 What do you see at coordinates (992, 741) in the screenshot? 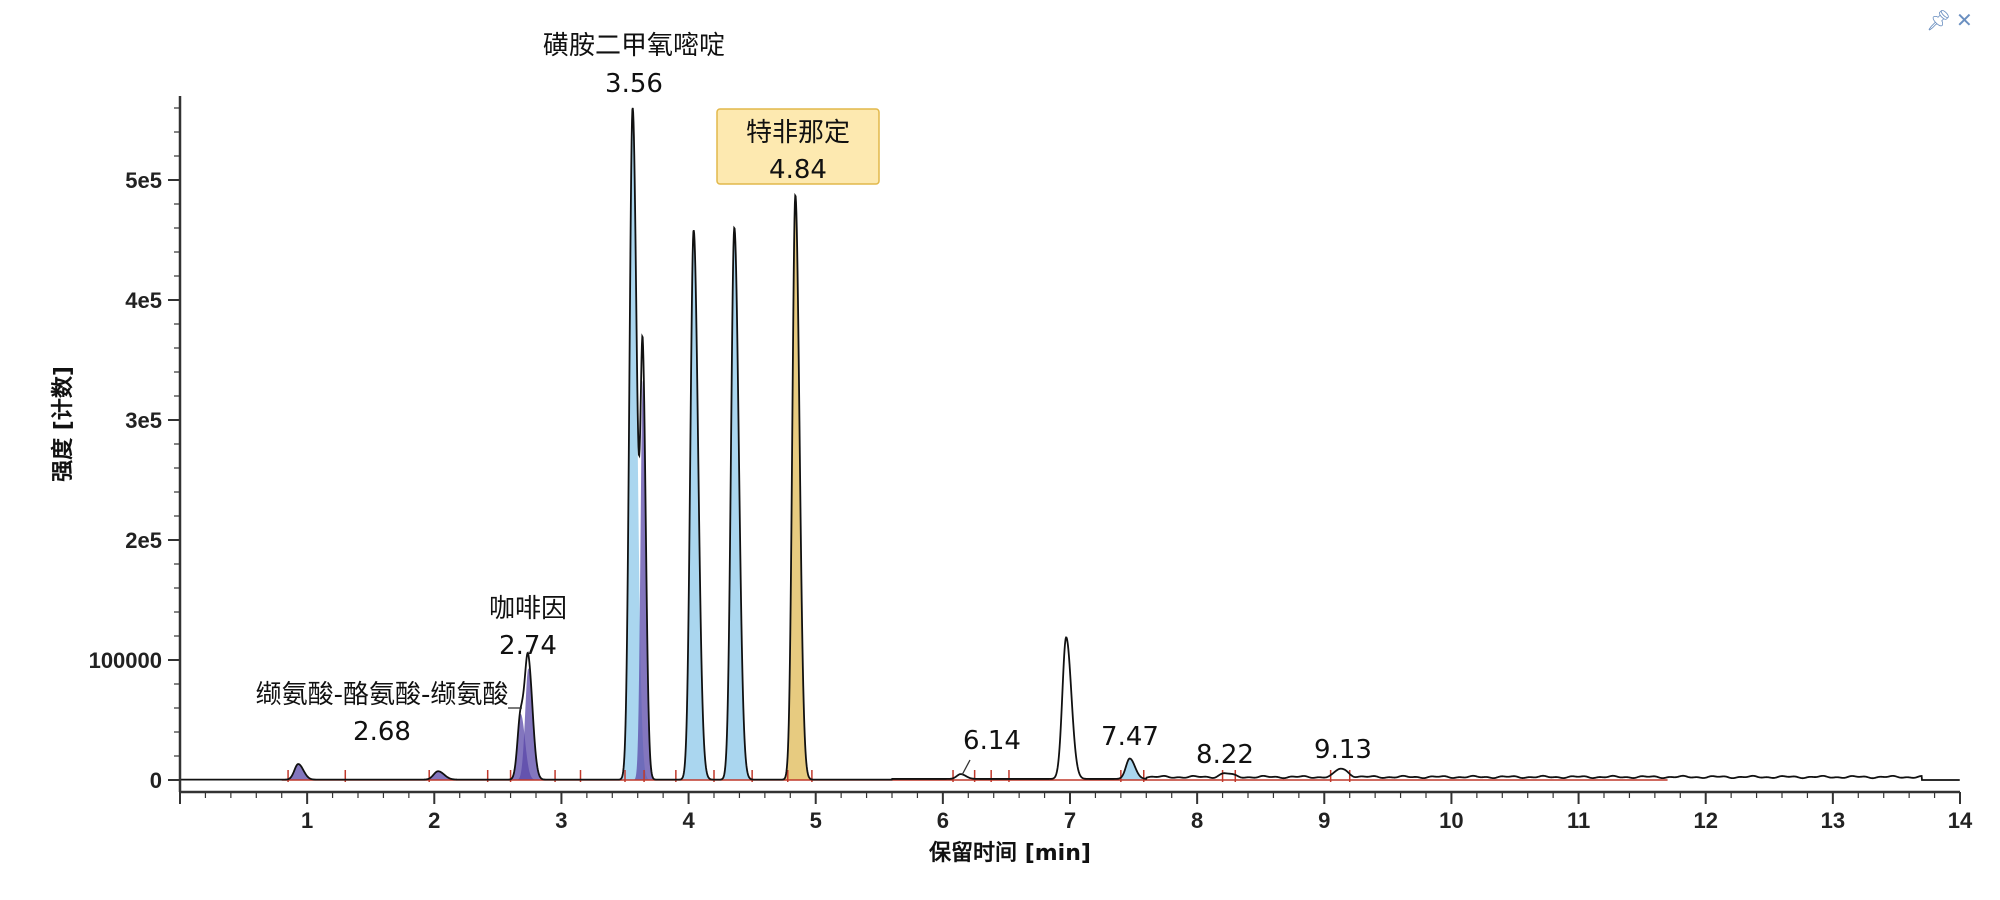
I see `peak-rt-label: 6.14` at bounding box center [992, 741].